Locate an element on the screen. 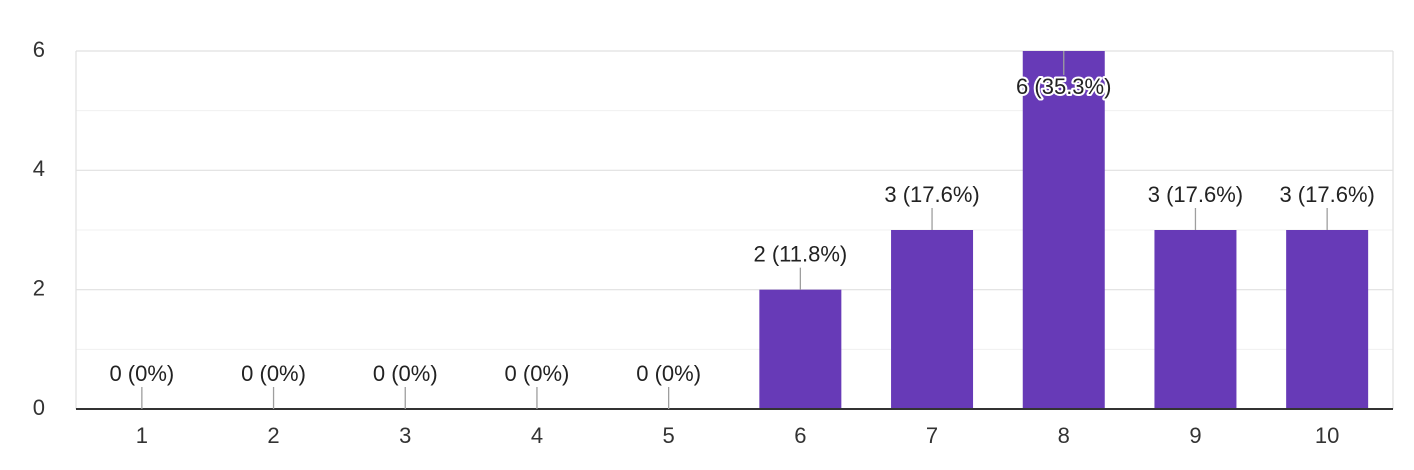  data-label-halo: 6 (35.3%) is located at coordinates (1063, 86).